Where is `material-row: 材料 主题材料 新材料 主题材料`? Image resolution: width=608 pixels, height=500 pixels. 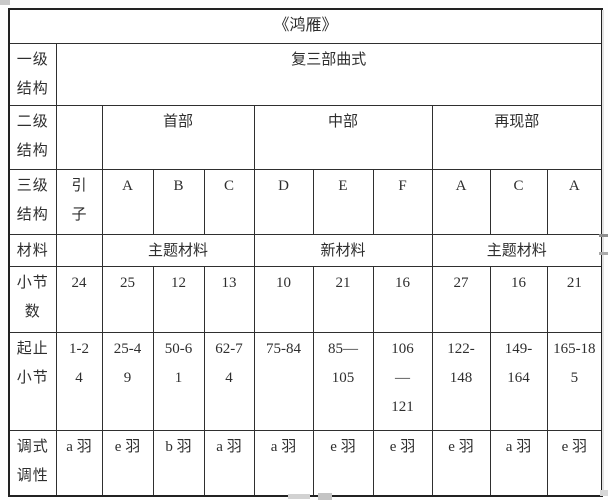 material-row: 材料 主题材料 新材料 主题材料 is located at coordinates (305, 250).